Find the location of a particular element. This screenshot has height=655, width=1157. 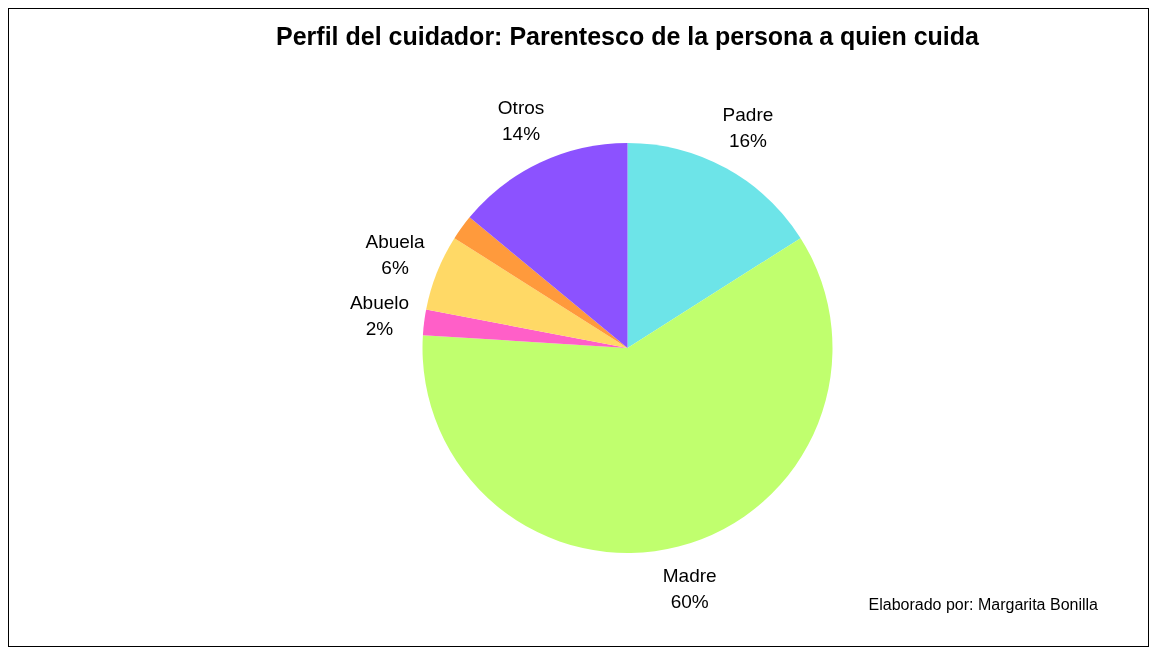

data-label: 16% is located at coordinates (748, 141).